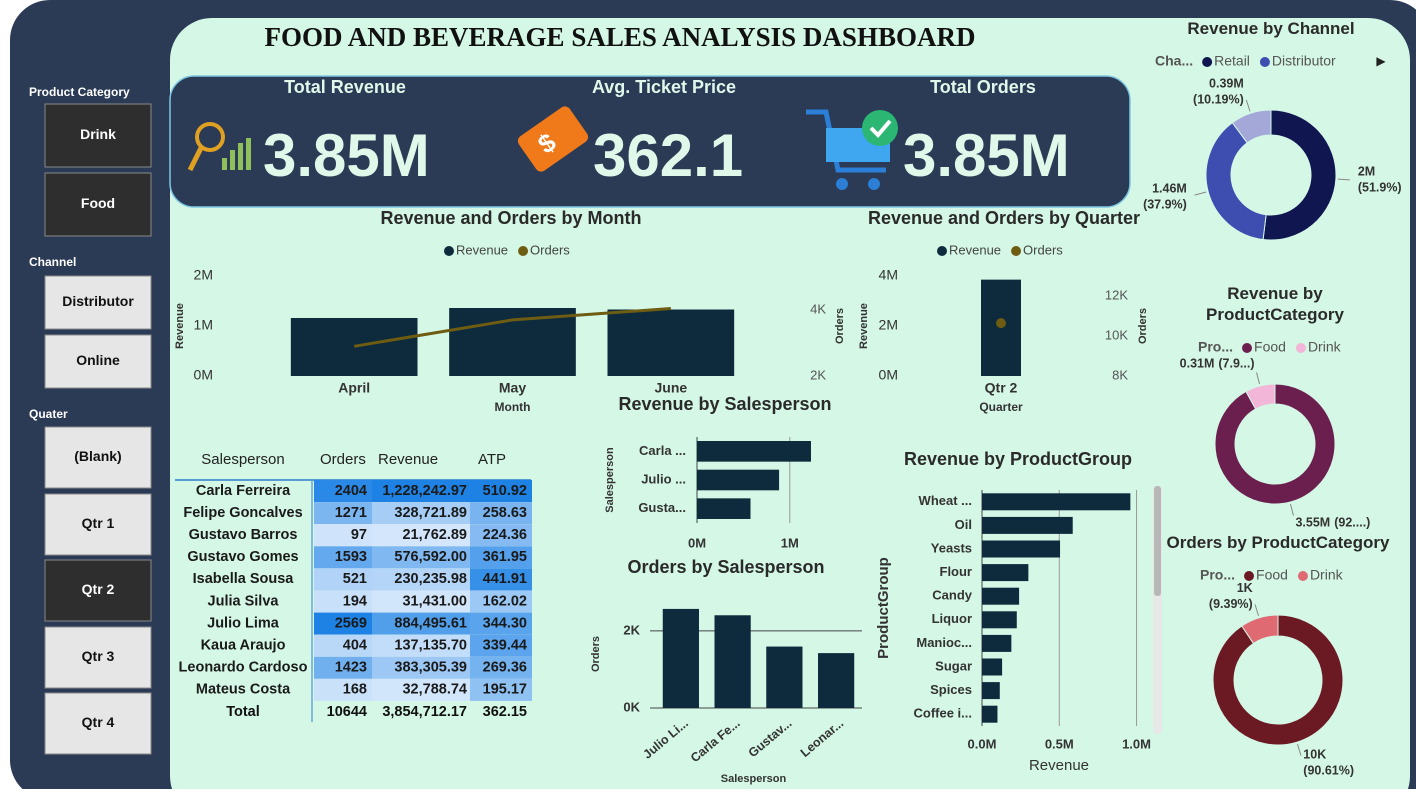 Image resolution: width=1416 pixels, height=794 pixels. Describe the element at coordinates (1352, 523) in the screenshot. I see `data-label-percent: (92....)` at that location.